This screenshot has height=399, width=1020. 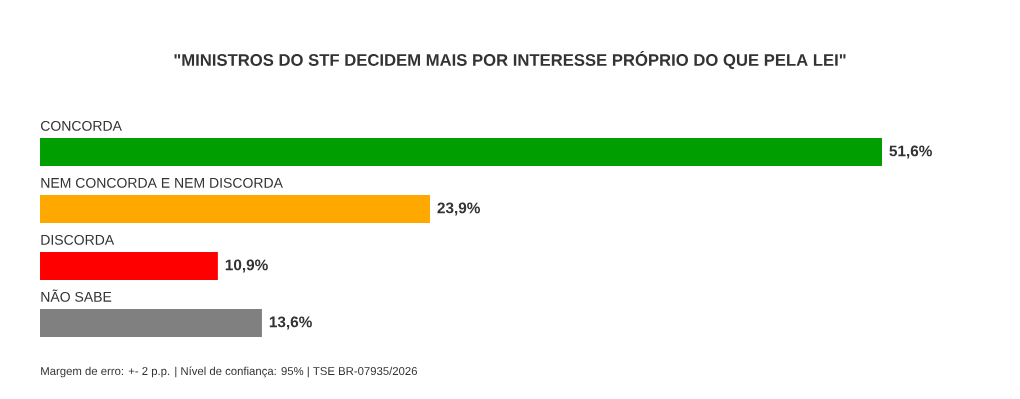 I want to click on data-label: 23,9%, so click(x=458, y=209).